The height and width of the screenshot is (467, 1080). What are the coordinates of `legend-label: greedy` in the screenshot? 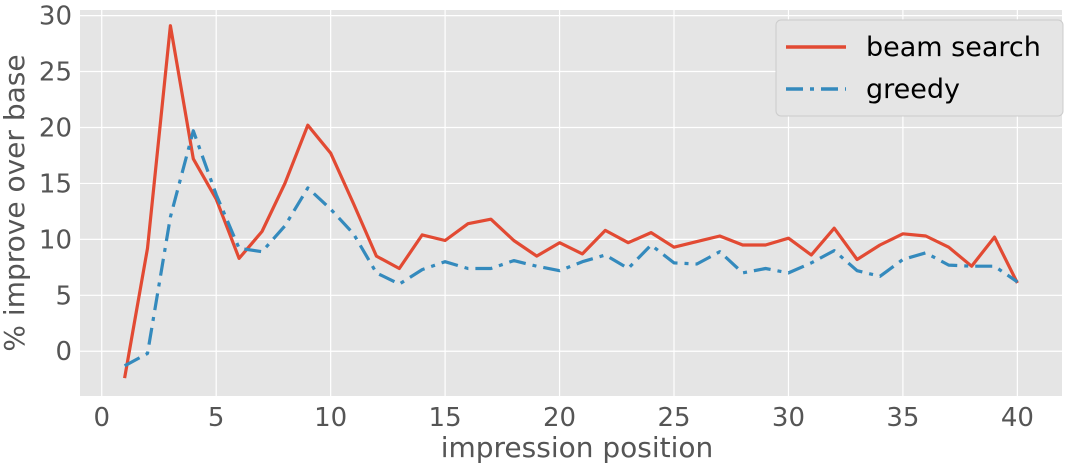 It's located at (913, 89).